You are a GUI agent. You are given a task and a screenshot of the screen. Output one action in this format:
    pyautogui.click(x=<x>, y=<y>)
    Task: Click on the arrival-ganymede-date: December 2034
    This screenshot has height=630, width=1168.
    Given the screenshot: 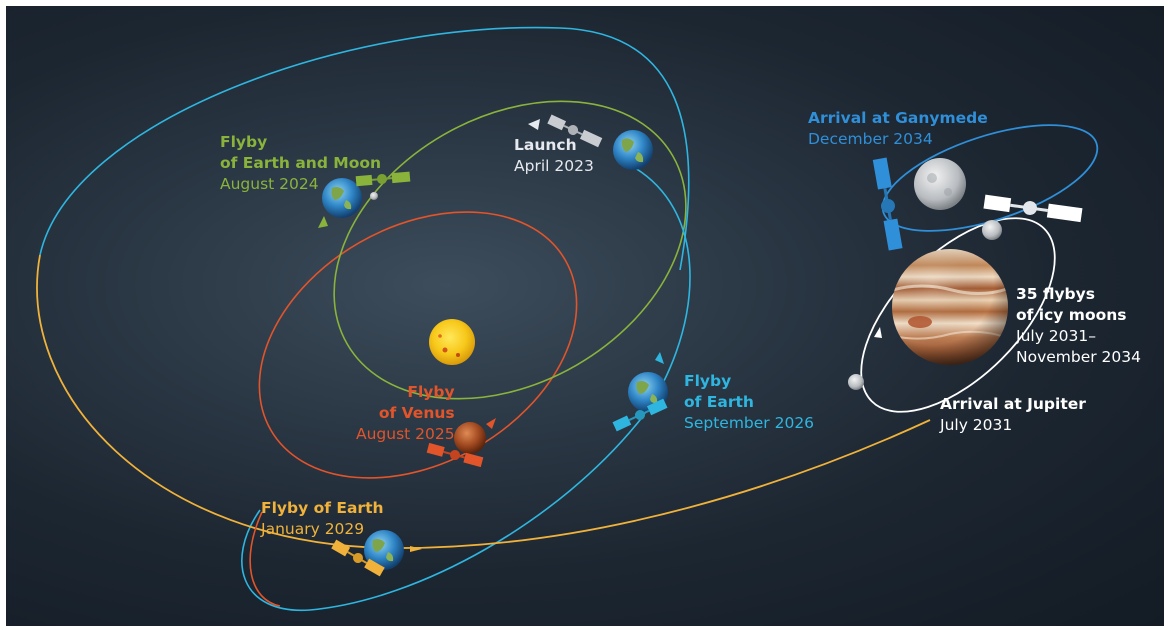 What is the action you would take?
    pyautogui.click(x=870, y=139)
    